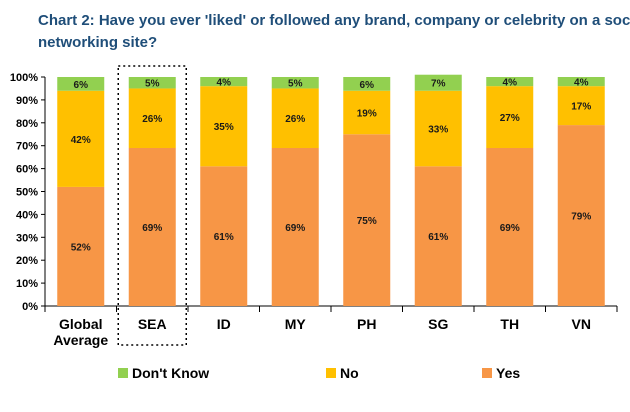 The width and height of the screenshot is (630, 412). I want to click on bar-segment-yes-th, so click(510, 226).